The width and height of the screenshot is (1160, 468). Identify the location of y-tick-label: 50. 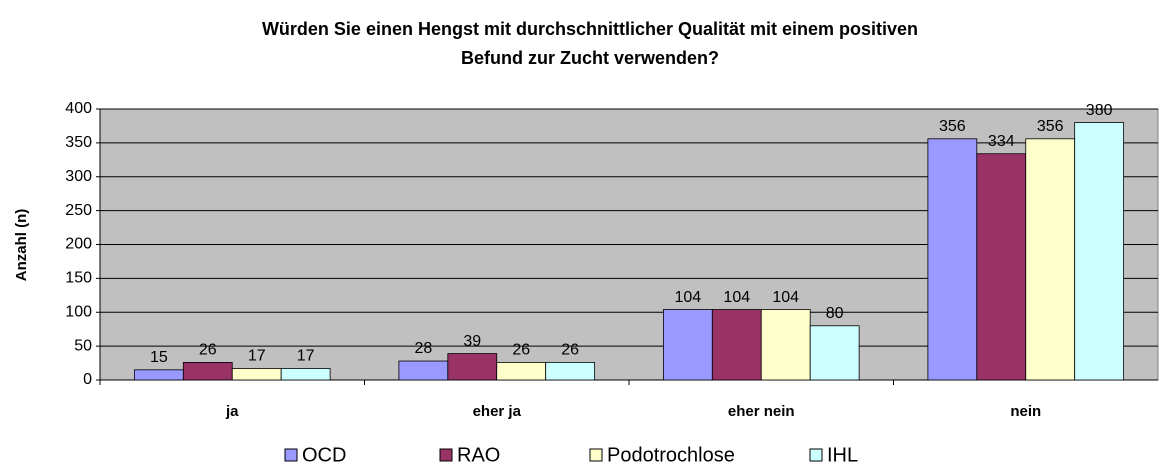
(83, 345).